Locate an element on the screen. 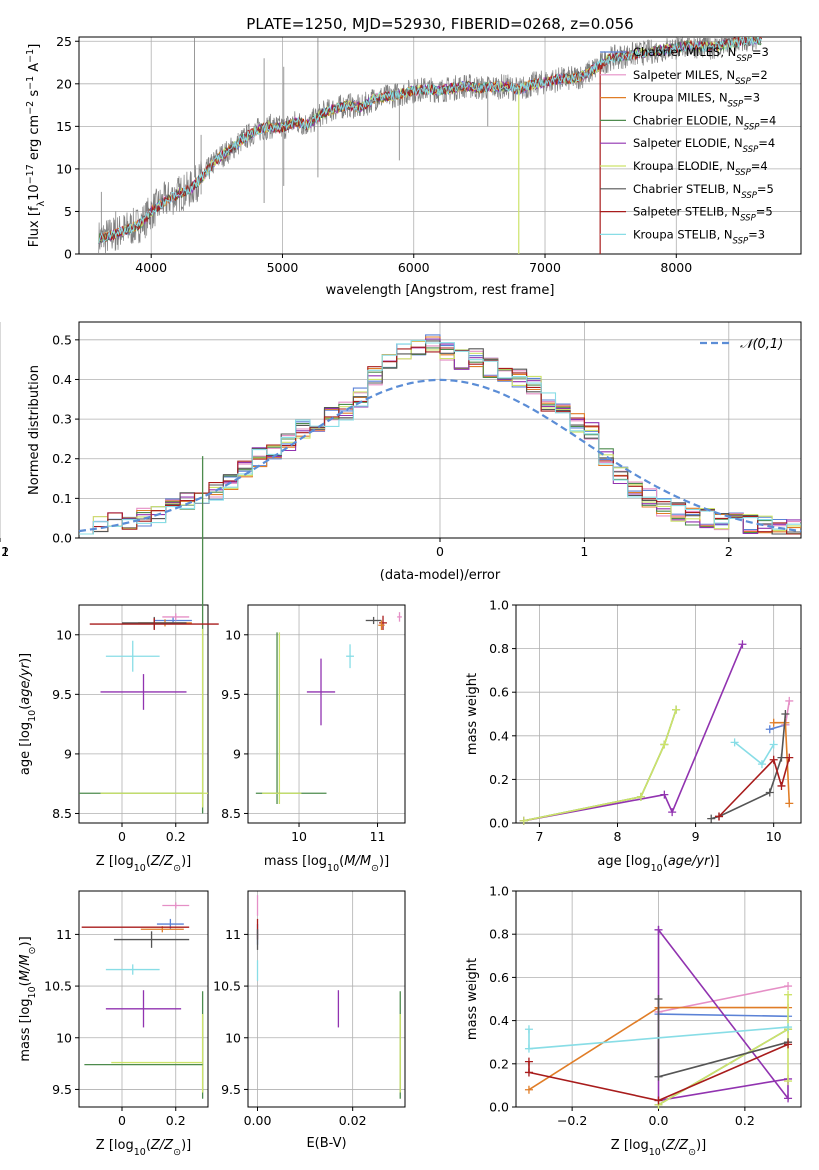  x-tick-label: 2 is located at coordinates (729, 551).